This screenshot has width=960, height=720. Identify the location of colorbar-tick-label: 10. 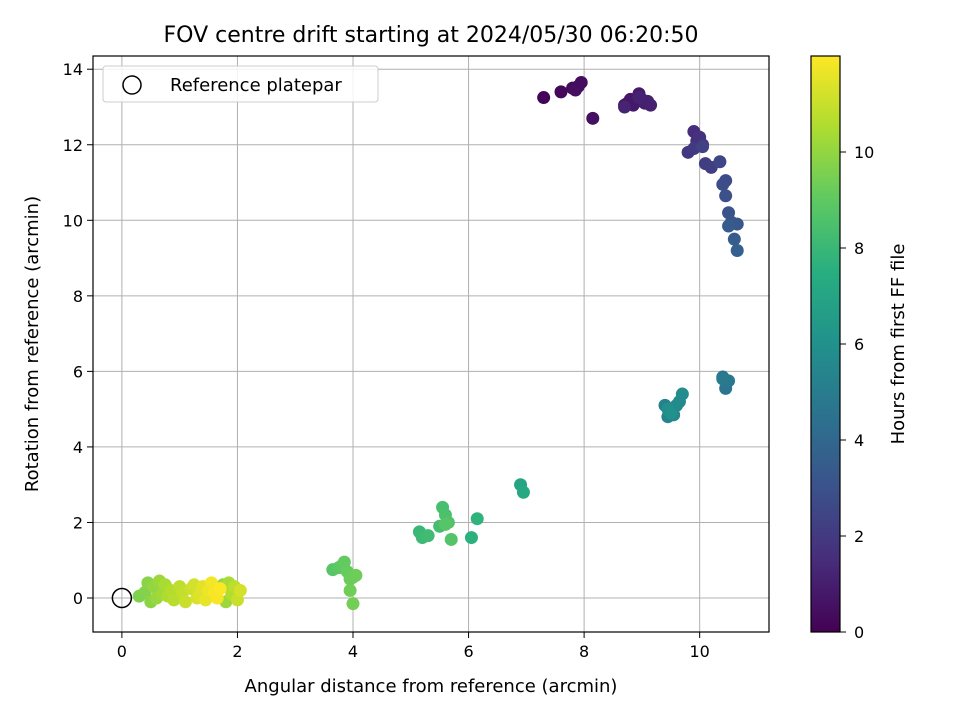
(864, 152).